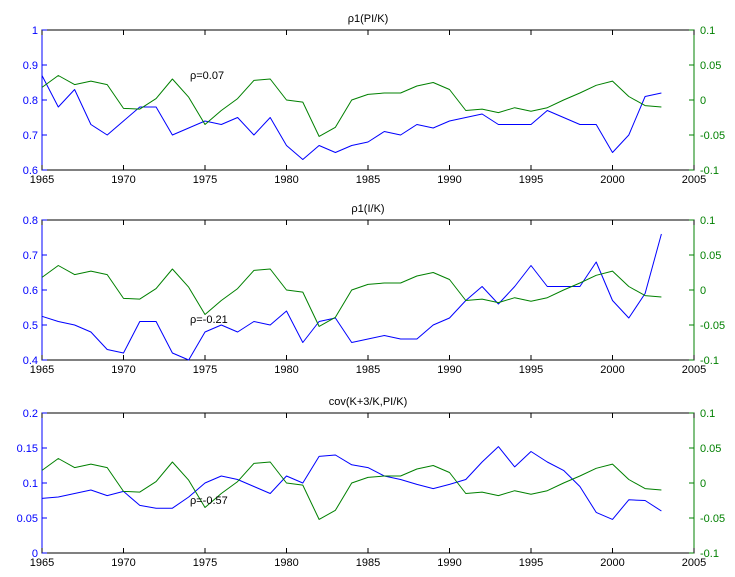 The width and height of the screenshot is (735, 577). What do you see at coordinates (35, 554) in the screenshot?
I see `left-y-tick-label: 0` at bounding box center [35, 554].